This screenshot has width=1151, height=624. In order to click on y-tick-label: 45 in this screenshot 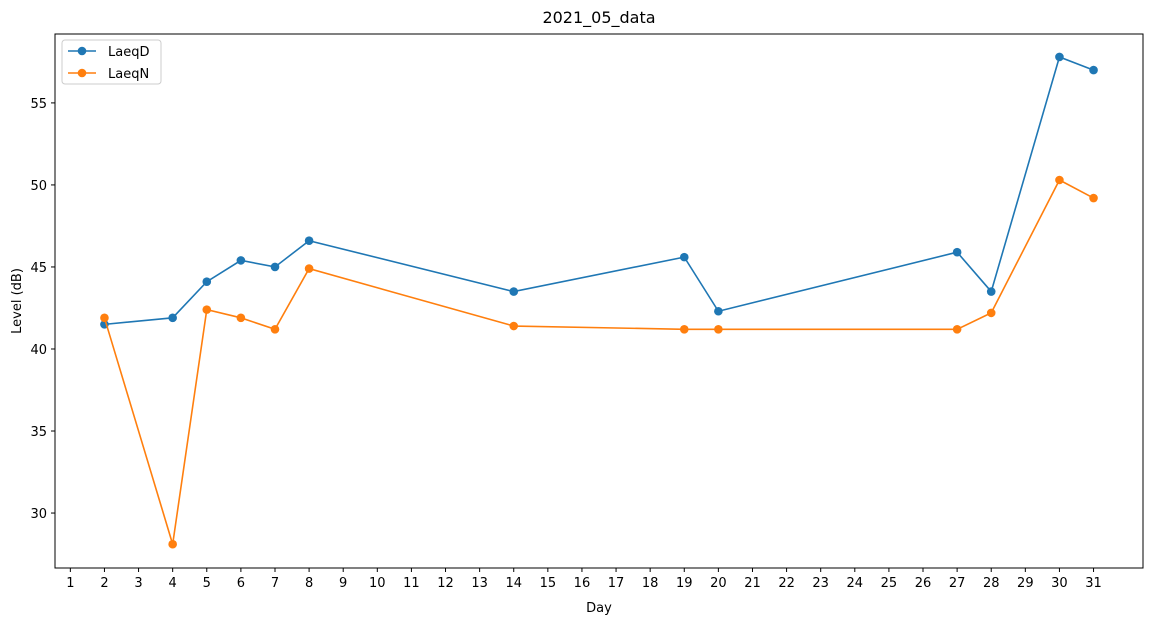, I will do `click(38, 268)`.